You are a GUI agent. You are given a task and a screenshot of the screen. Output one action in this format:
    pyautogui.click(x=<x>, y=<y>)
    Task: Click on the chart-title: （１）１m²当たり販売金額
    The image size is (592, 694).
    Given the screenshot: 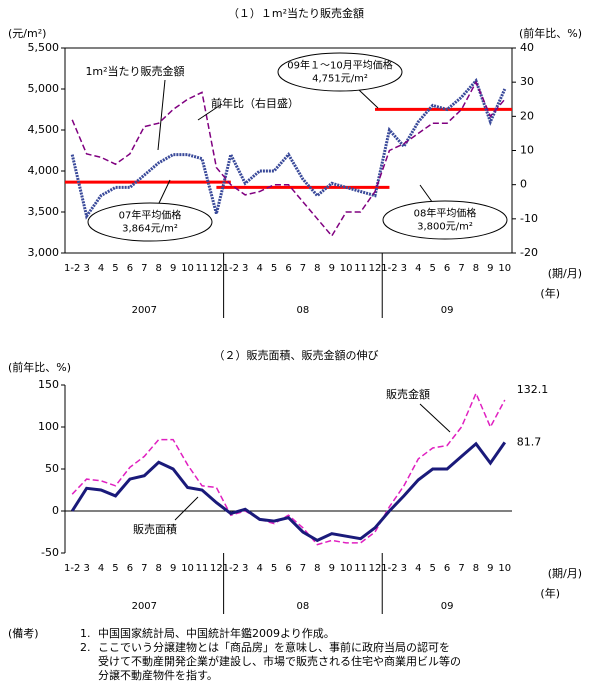 What is the action you would take?
    pyautogui.click(x=296, y=13)
    